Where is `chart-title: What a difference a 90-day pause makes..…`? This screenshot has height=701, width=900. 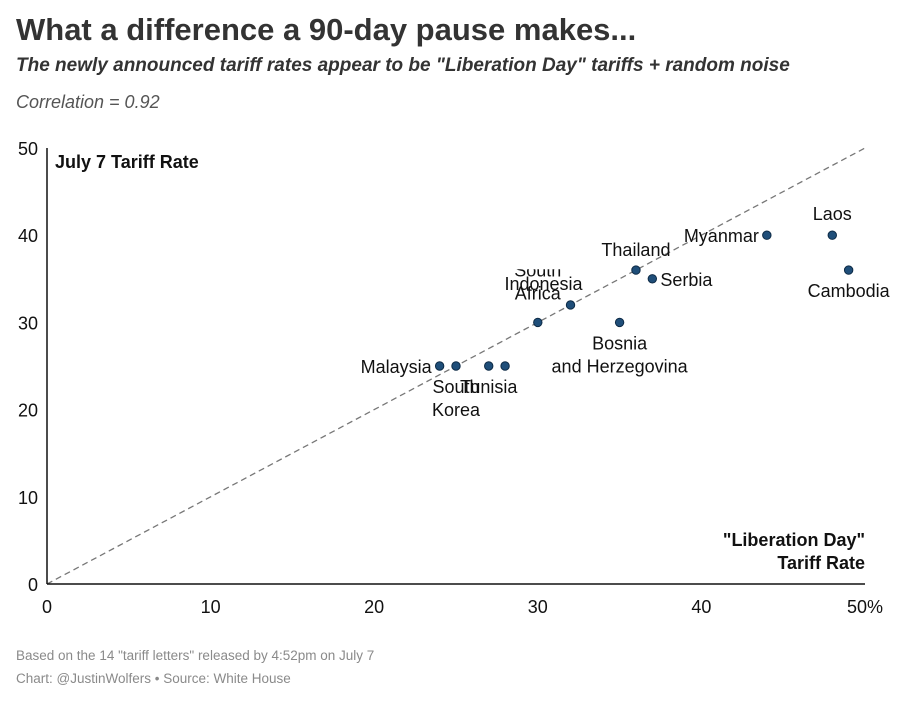
chart-title: What a difference a 90-day pause makes..… is located at coordinates (326, 29).